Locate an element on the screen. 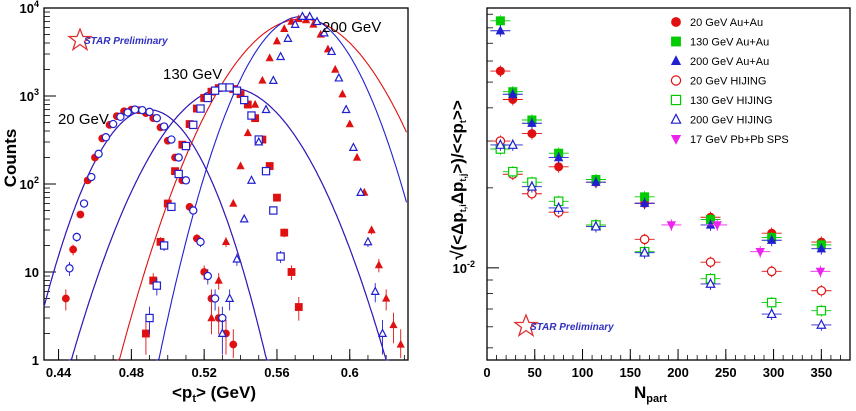 The height and width of the screenshot is (411, 856). legend-entry: 130 GeV Au+Au is located at coordinates (729, 43).